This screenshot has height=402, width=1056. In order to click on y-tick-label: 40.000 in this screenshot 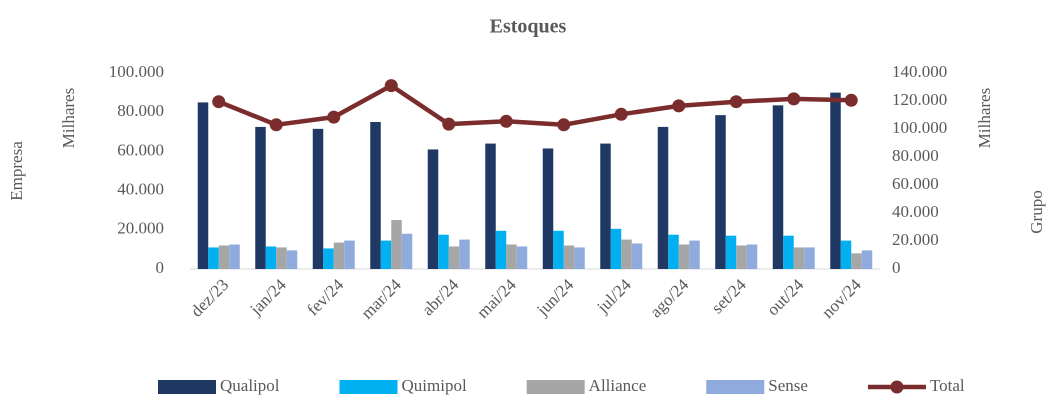, I will do `click(140, 189)`.